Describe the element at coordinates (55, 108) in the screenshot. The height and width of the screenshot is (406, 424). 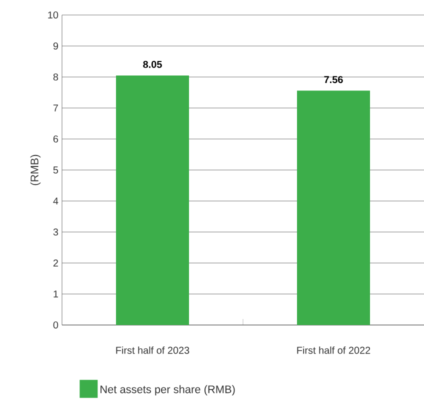
I see `y-tick-label: 7` at that location.